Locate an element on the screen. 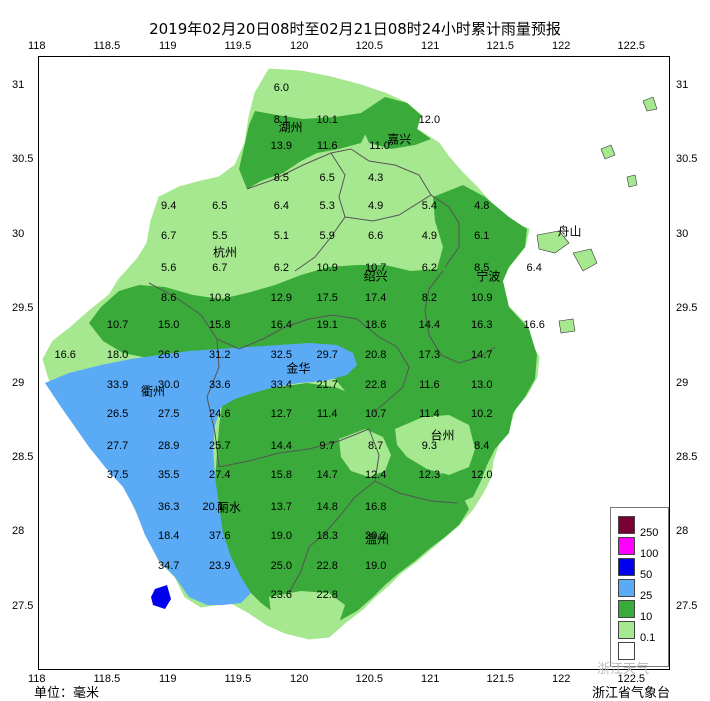 The image size is (710, 701). light-green-pocket-taizhou is located at coordinates (435, 445).